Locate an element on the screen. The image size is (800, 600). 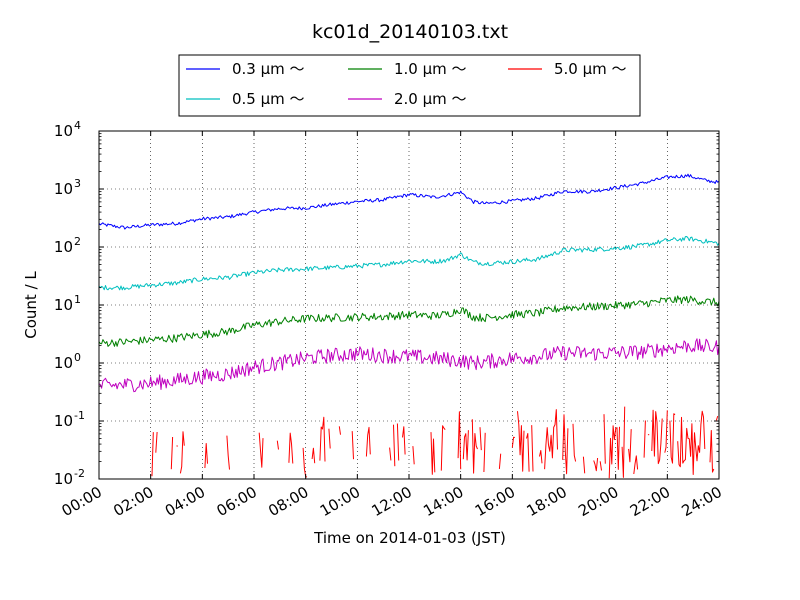
y-tick-exponent: -1 is located at coordinates (79, 415).